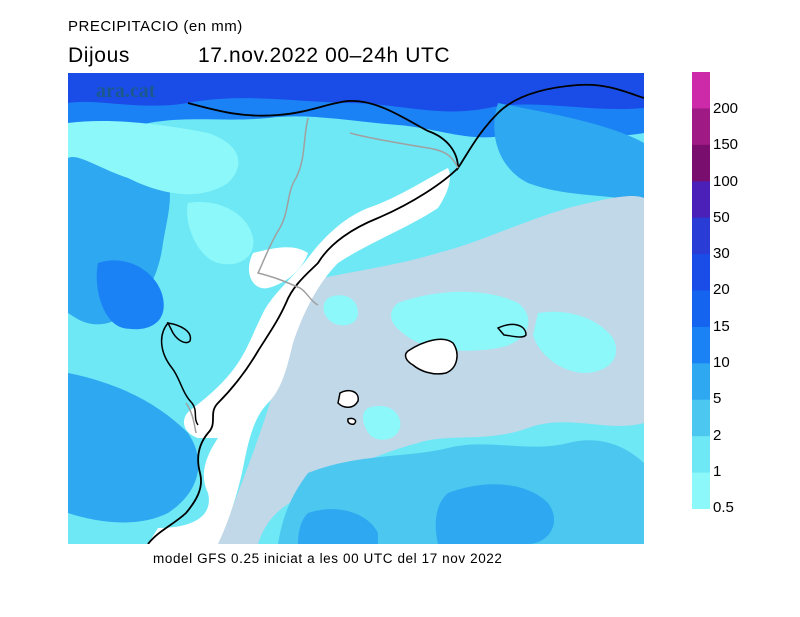 This screenshot has height=617, width=800. I want to click on legend-label: 1, so click(717, 471).